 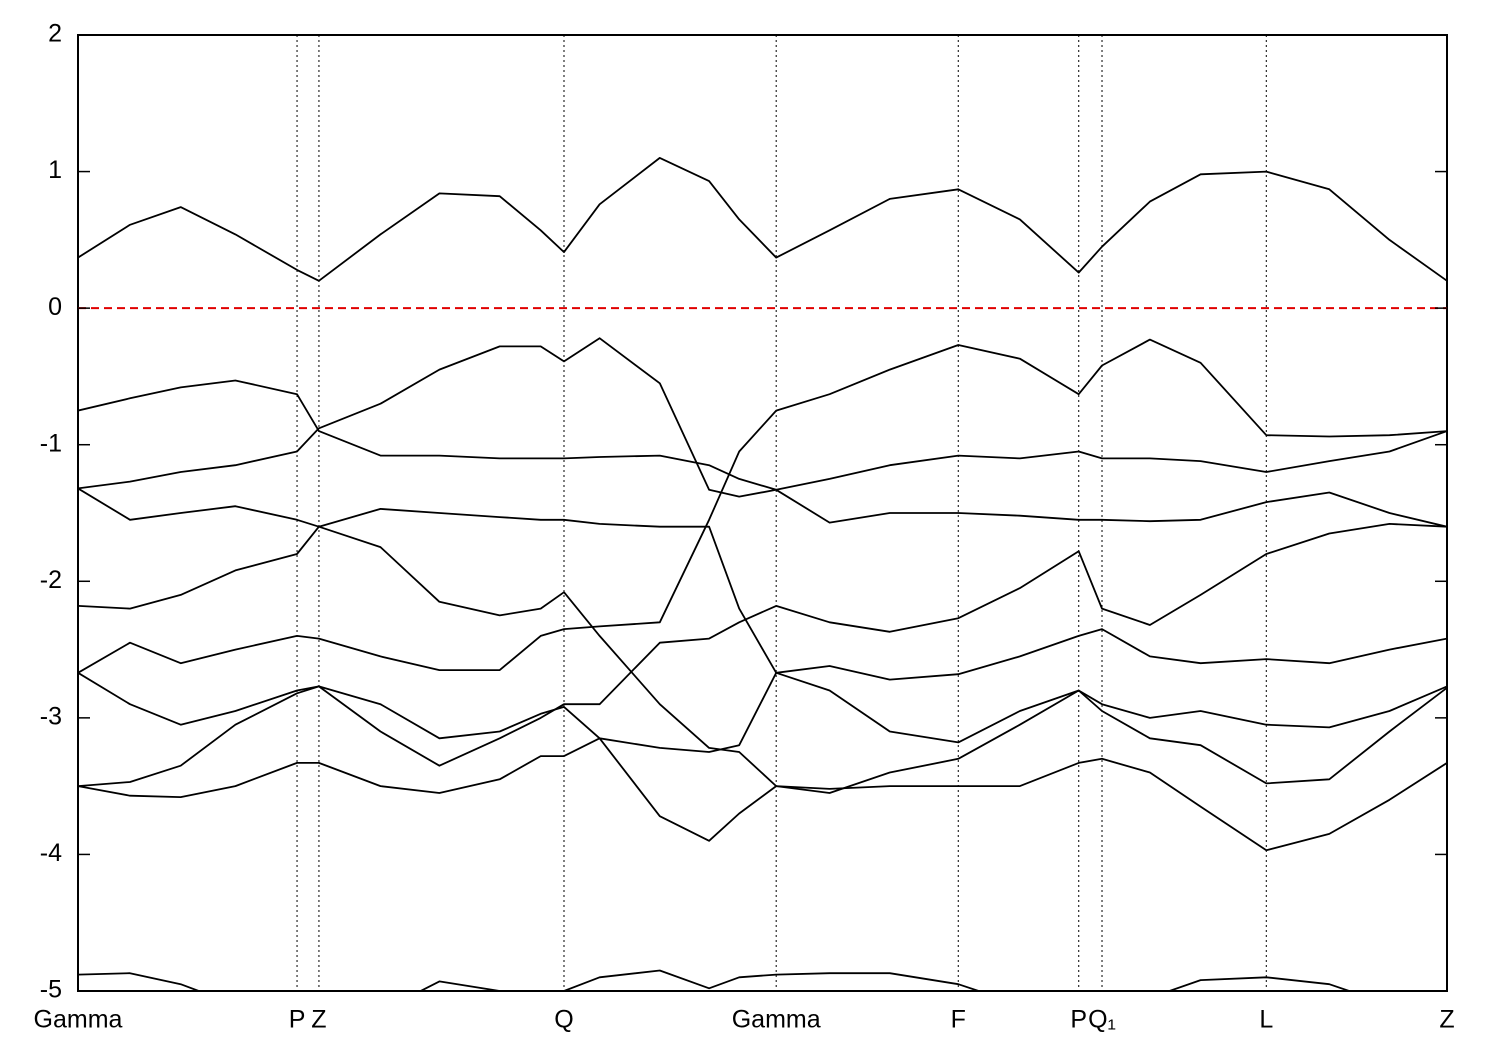 I want to click on x-tick-label: Q, so click(x=563, y=1020).